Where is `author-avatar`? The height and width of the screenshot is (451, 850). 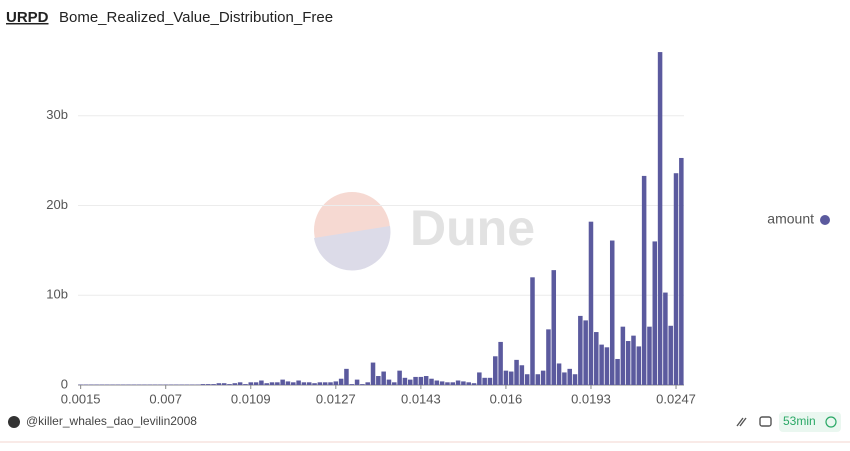 author-avatar is located at coordinates (14, 422).